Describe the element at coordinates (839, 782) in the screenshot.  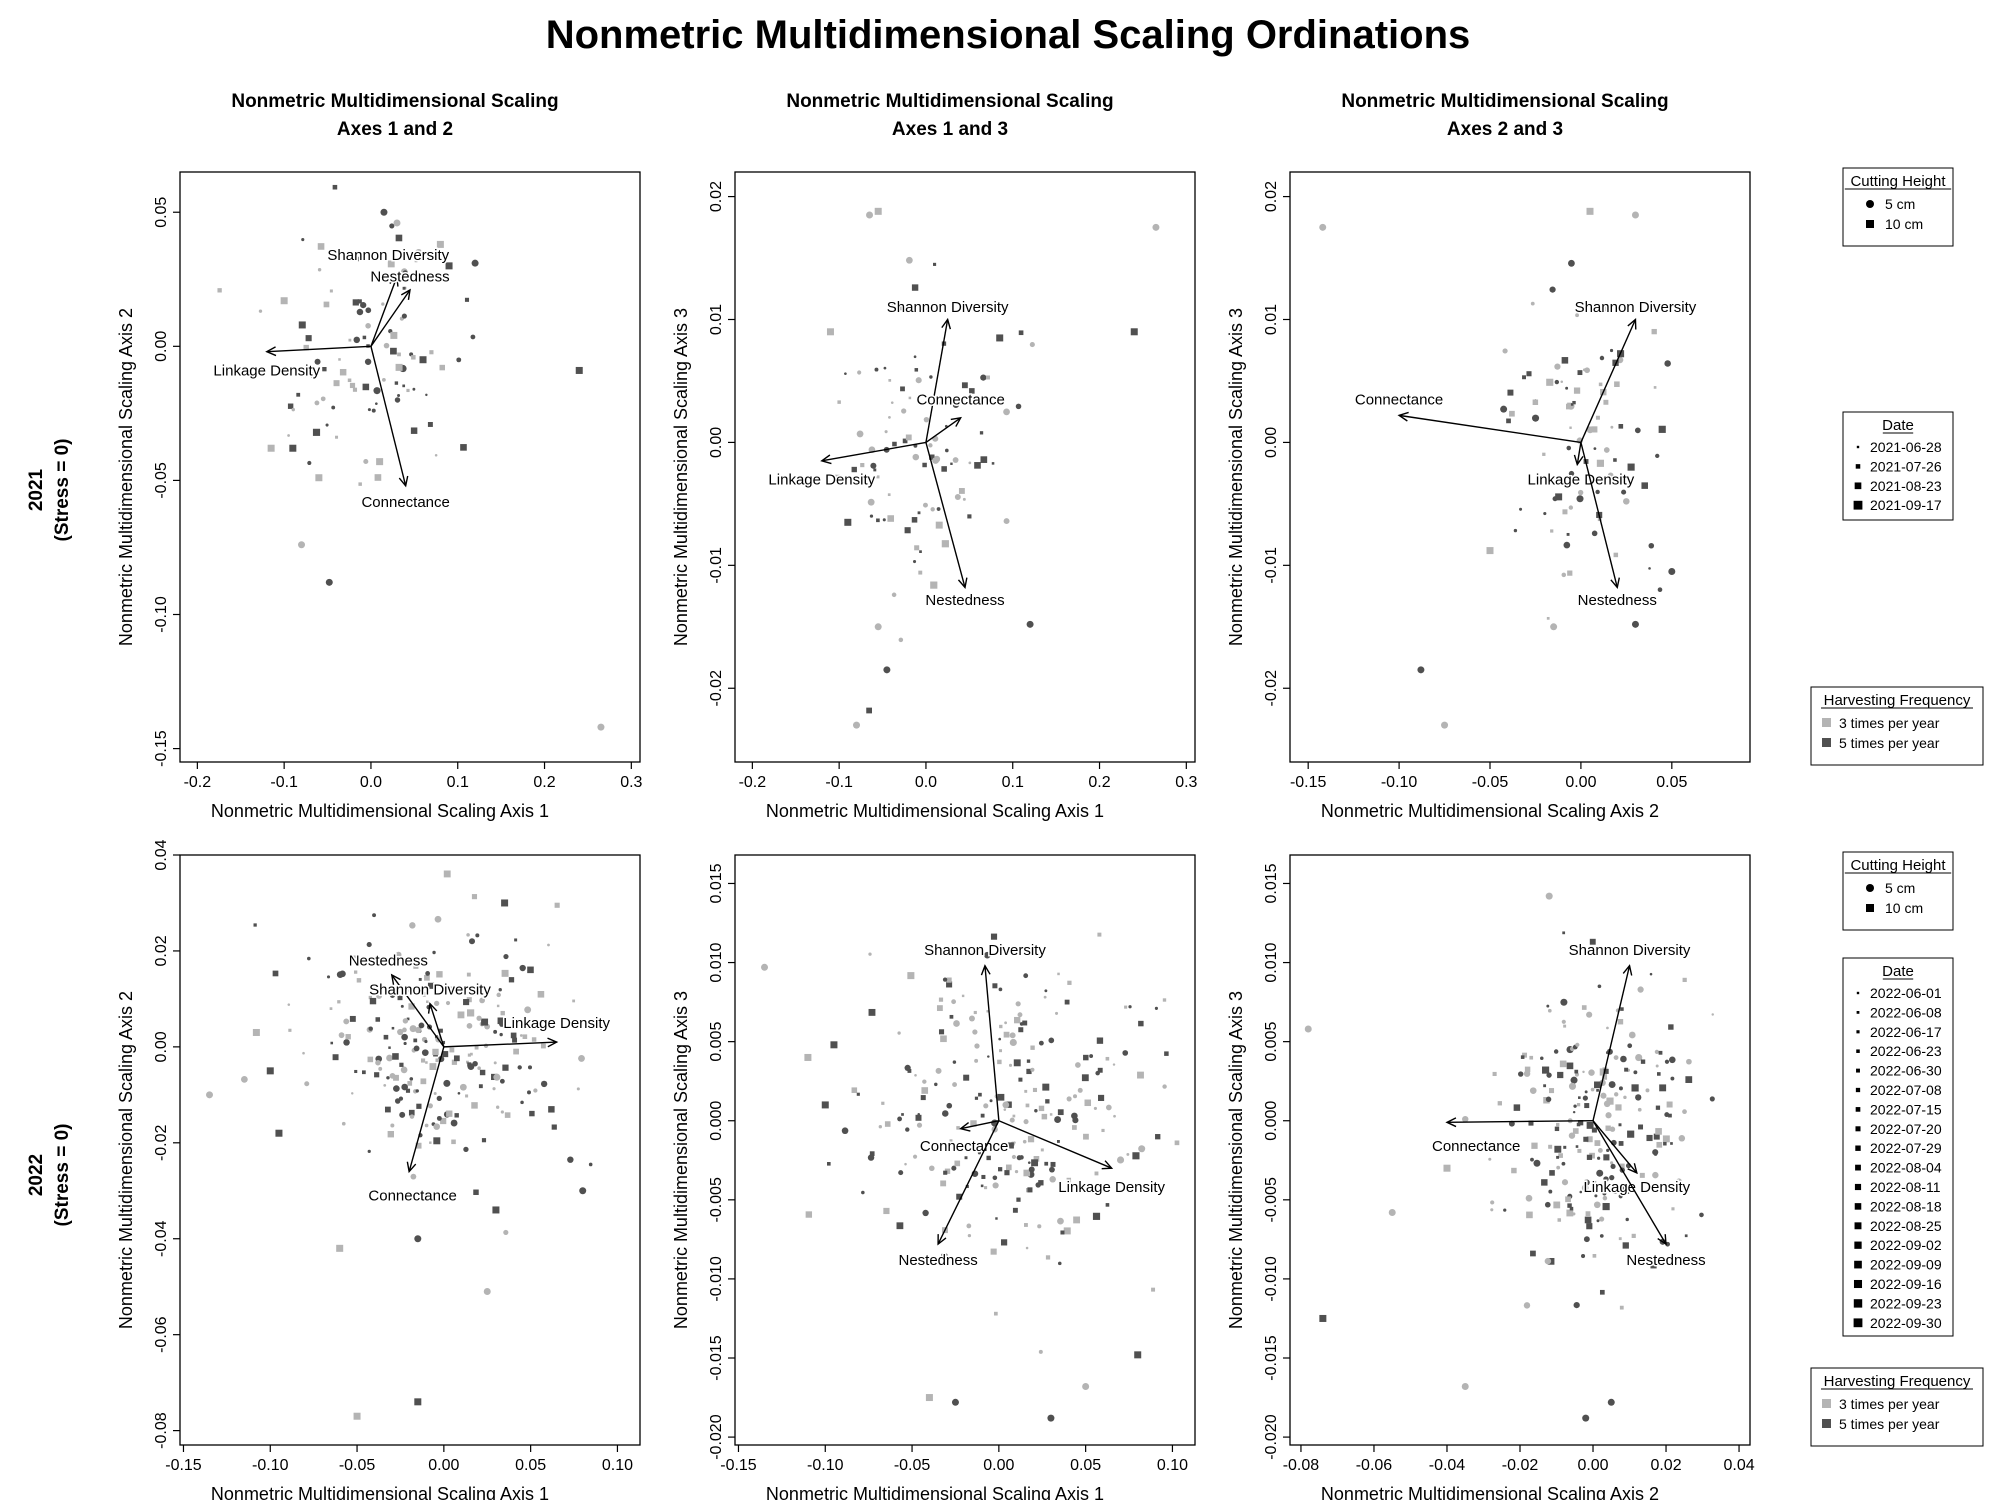
I see `x-tick-label: -0.1` at that location.